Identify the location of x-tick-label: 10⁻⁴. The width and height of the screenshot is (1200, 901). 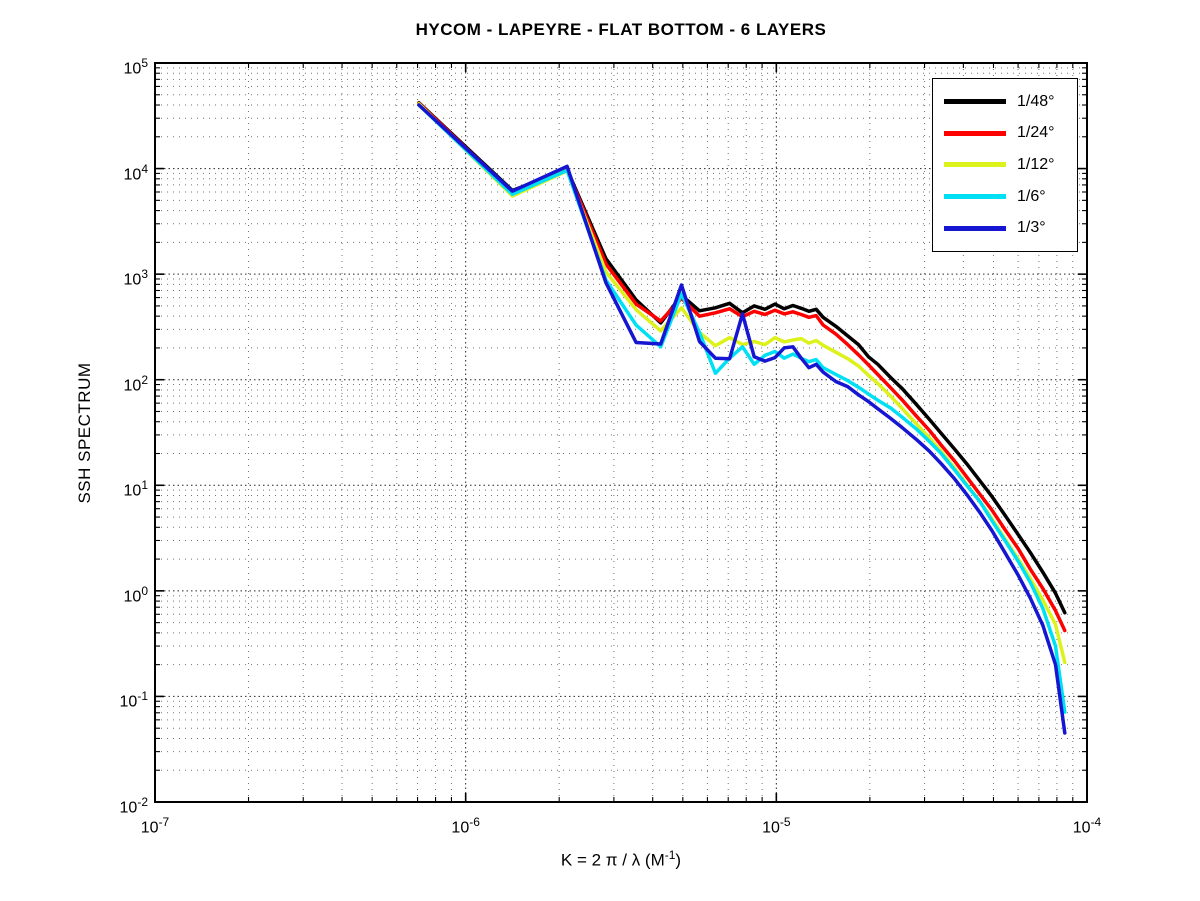
(1087, 826).